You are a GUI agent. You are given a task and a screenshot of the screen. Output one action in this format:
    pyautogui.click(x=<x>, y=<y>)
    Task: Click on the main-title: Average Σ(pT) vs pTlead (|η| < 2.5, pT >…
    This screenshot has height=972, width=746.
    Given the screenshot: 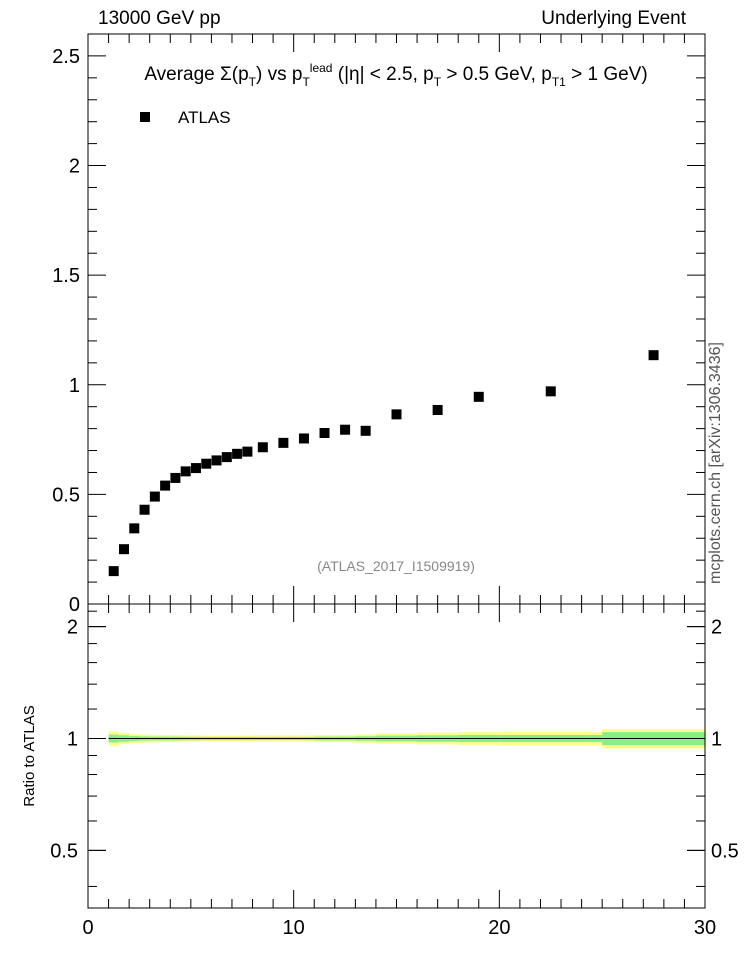 What is the action you would take?
    pyautogui.click(x=395, y=75)
    